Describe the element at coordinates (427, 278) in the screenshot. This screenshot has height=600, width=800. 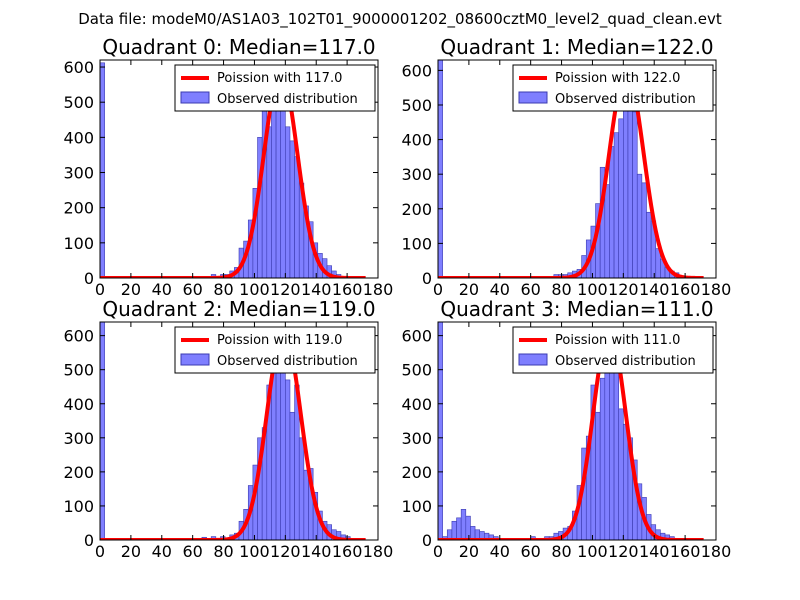
I see `y-tick-label: 0` at that location.